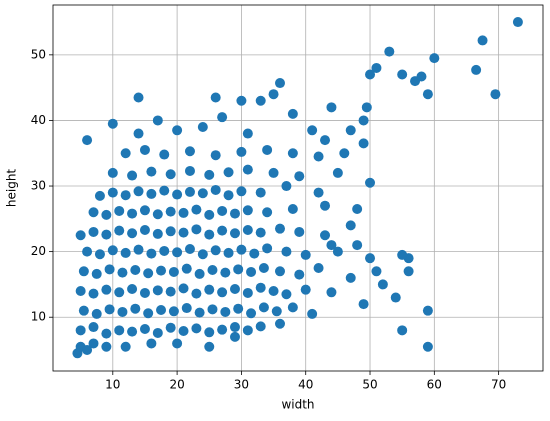 The image size is (550, 421). Describe the element at coordinates (38, 186) in the screenshot. I see `y-tick-label: 30` at that location.